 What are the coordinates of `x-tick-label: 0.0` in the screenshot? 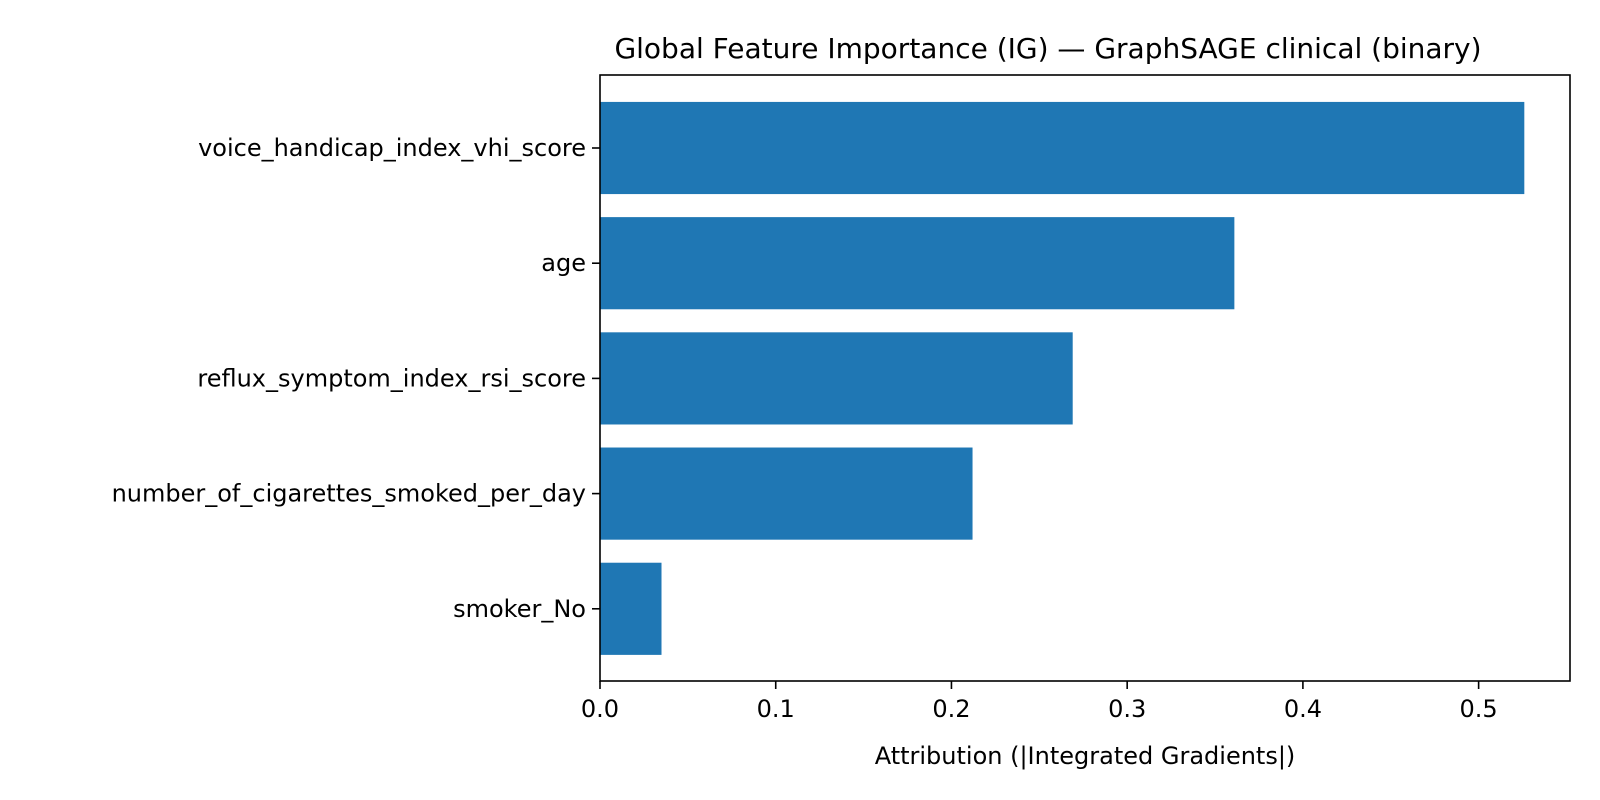 It's located at (600, 709).